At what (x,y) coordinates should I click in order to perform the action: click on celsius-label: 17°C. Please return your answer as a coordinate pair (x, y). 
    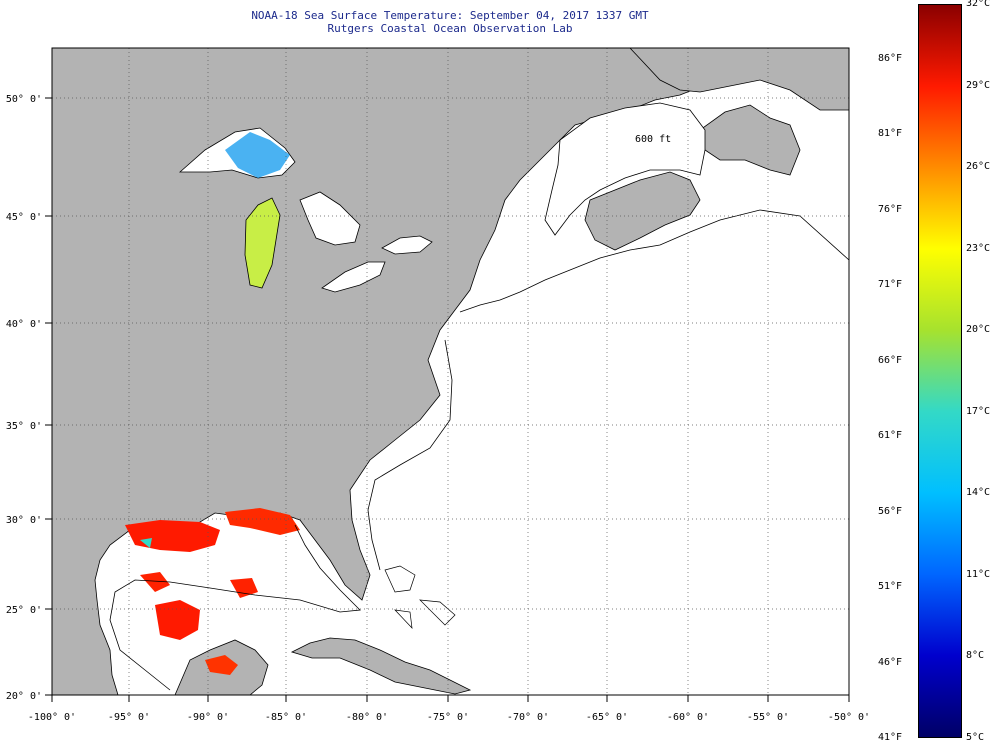
    Looking at the image, I should click on (978, 411).